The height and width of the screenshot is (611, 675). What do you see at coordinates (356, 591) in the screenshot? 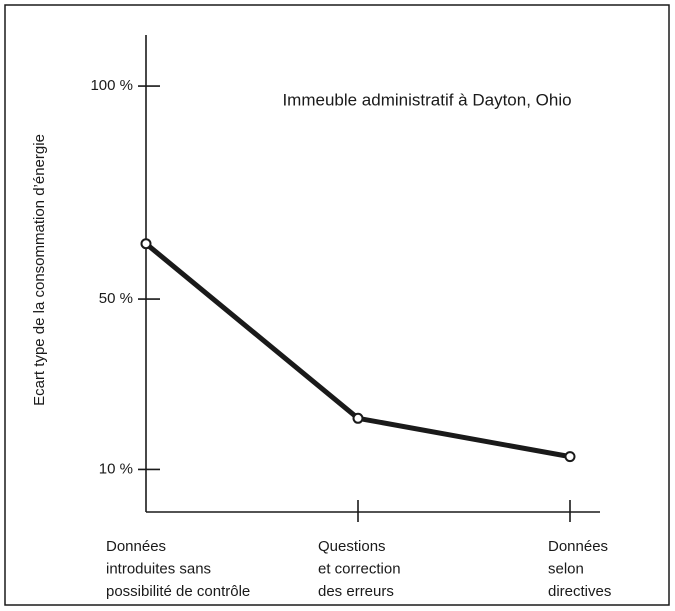
I see `x-tick-label-line: des erreurs` at bounding box center [356, 591].